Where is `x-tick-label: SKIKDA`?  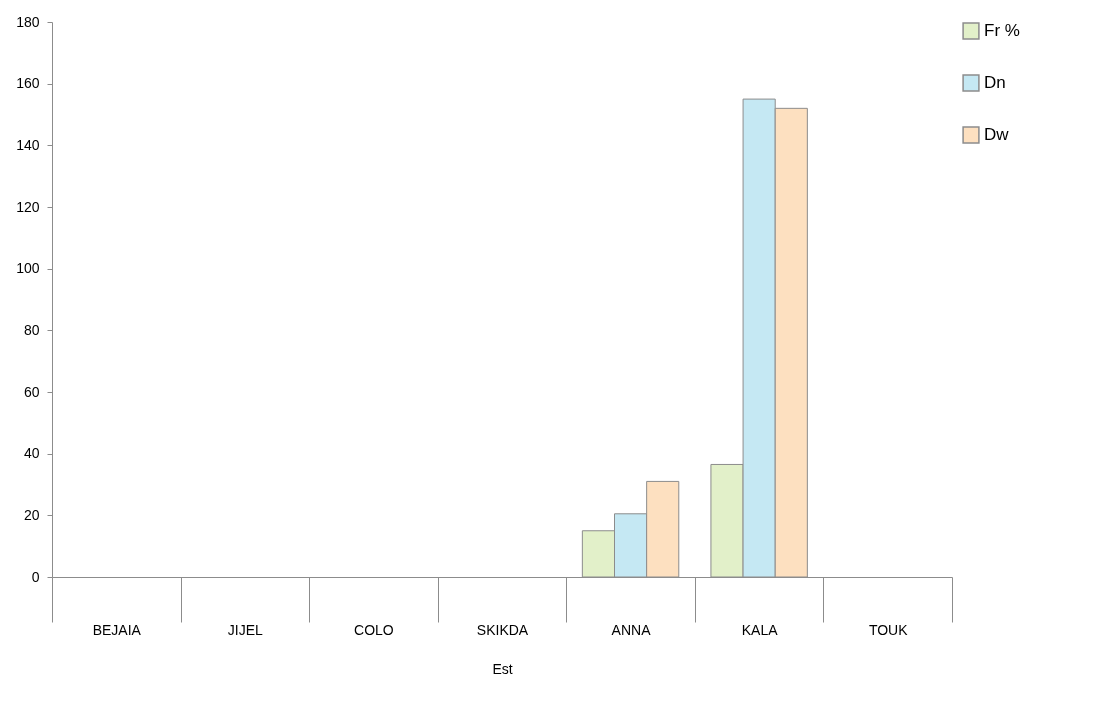 x-tick-label: SKIKDA is located at coordinates (502, 629).